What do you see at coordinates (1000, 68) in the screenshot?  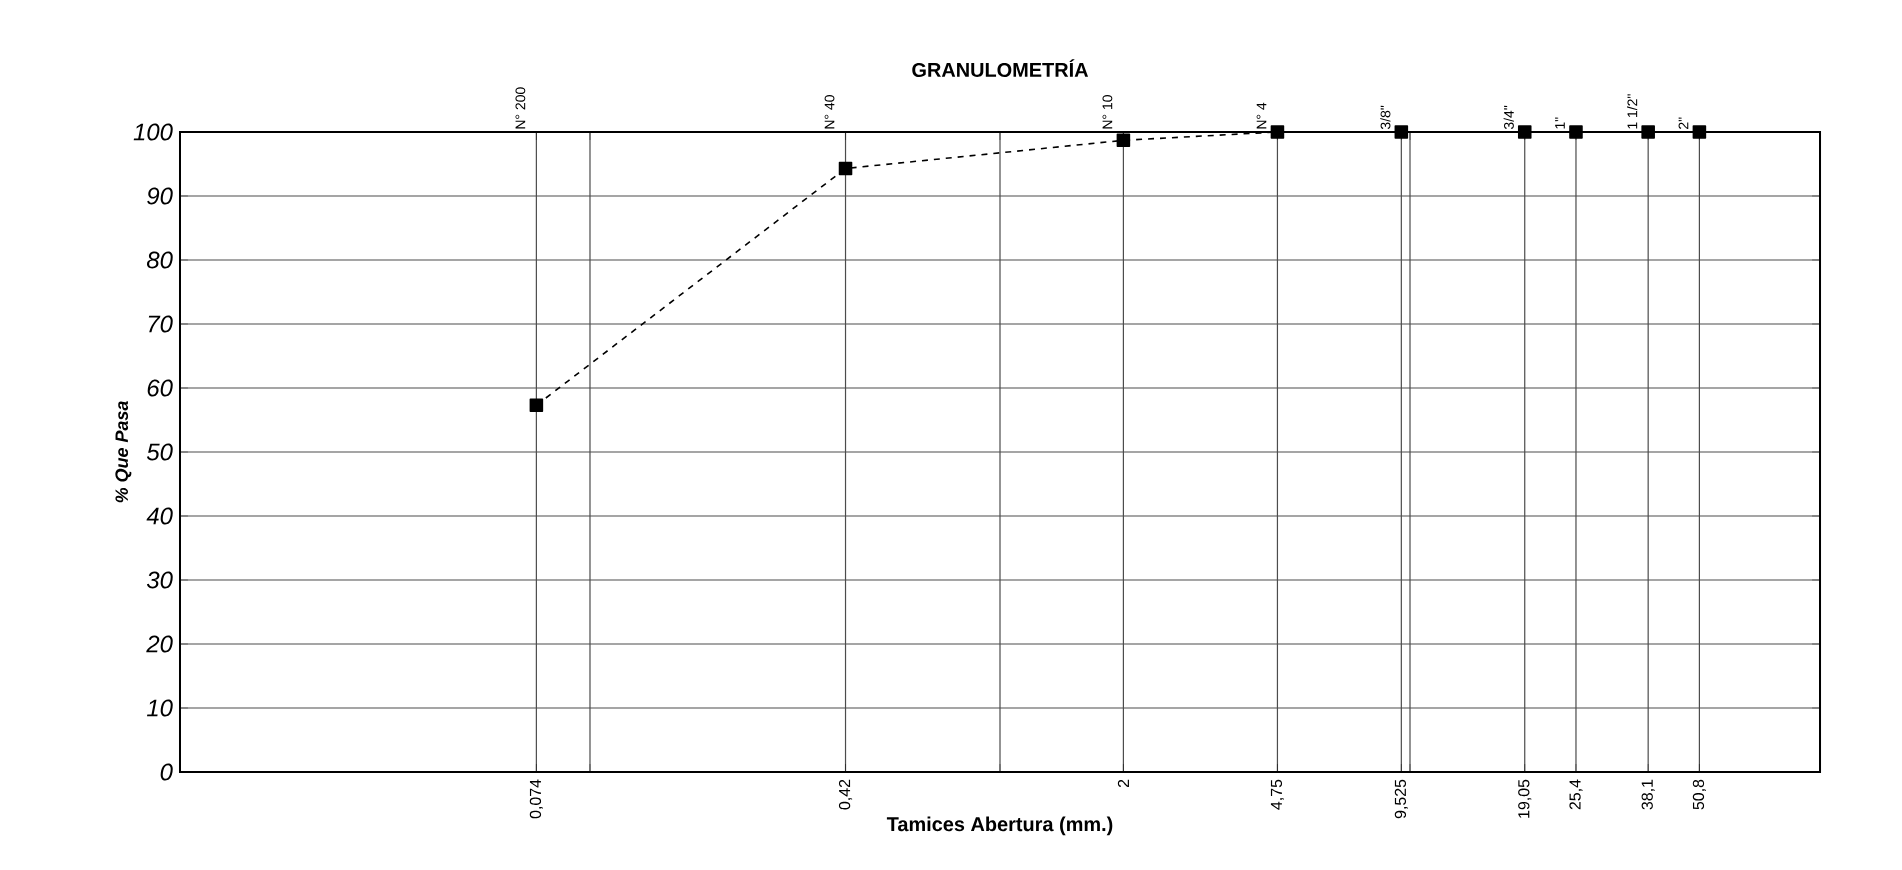 I see `chart-title: GRANULOMETRÍA` at bounding box center [1000, 68].